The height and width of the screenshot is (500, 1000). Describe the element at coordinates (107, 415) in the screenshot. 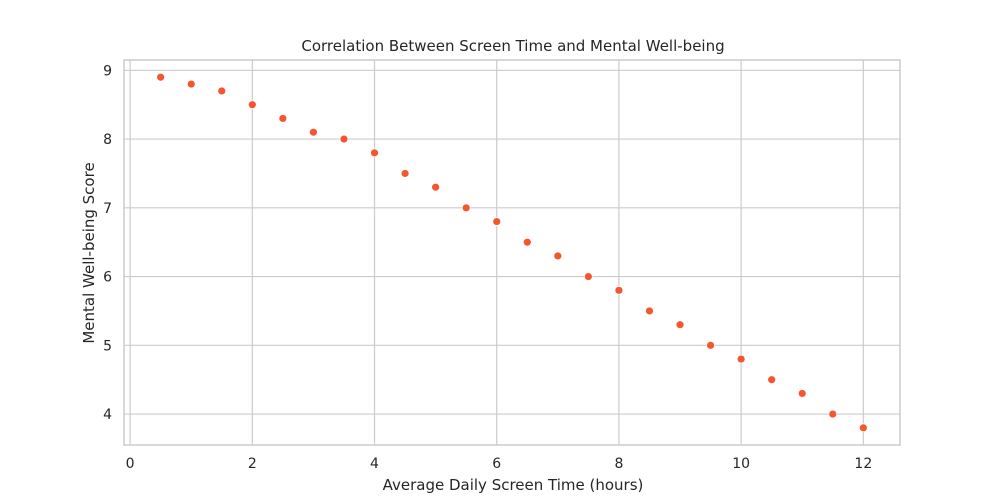

I see `y-tick-label: 4` at that location.